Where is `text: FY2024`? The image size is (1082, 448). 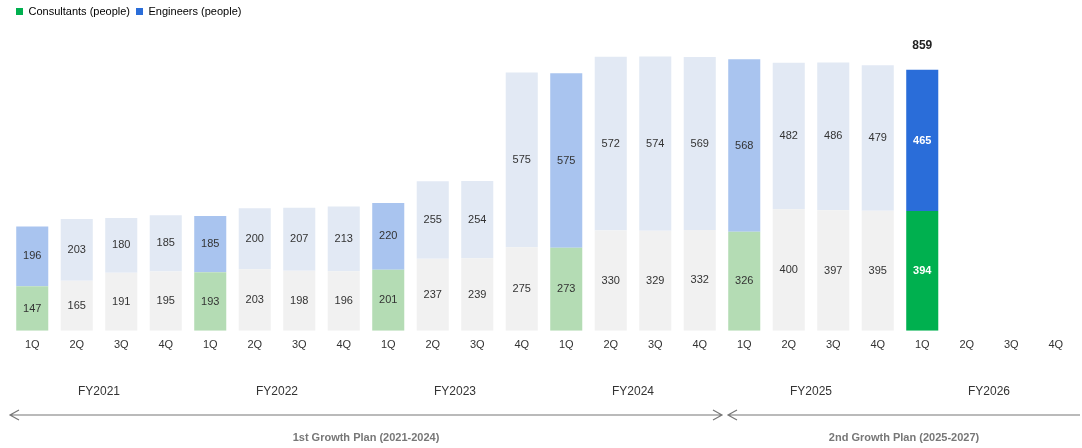 text: FY2024 is located at coordinates (633, 391).